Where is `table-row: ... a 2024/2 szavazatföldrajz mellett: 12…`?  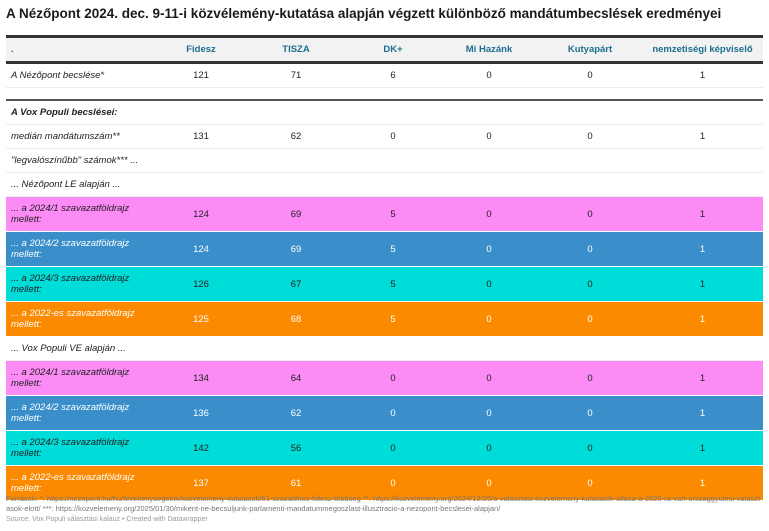
table-row: ... a 2024/2 szavazatföldrajz mellett: 12… is located at coordinates (384, 249).